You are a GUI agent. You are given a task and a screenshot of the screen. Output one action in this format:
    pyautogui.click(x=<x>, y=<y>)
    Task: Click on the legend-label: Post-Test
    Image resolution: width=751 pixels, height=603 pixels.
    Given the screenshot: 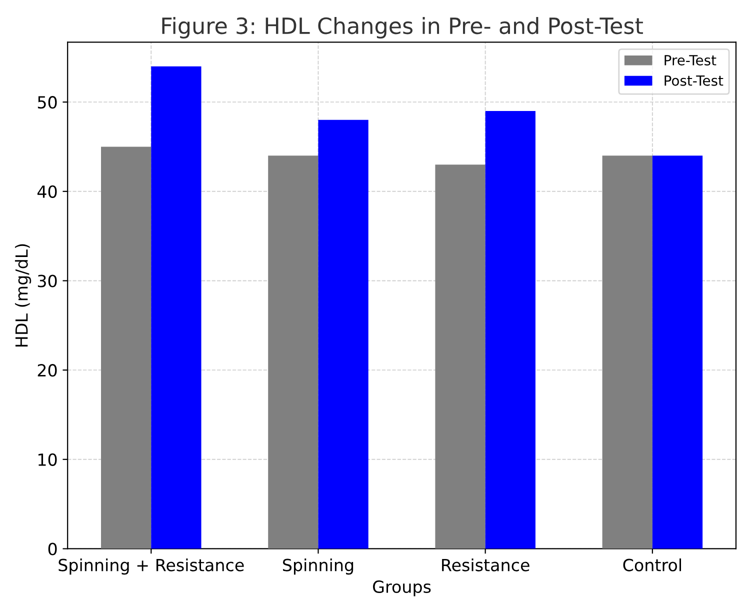 What is the action you would take?
    pyautogui.click(x=694, y=81)
    